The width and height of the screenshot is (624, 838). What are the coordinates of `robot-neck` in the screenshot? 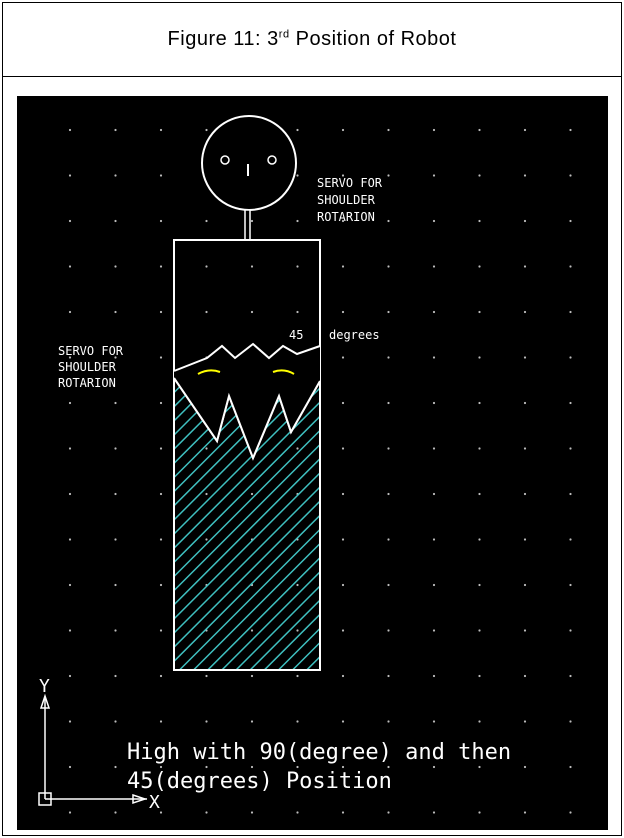 It's located at (247, 225).